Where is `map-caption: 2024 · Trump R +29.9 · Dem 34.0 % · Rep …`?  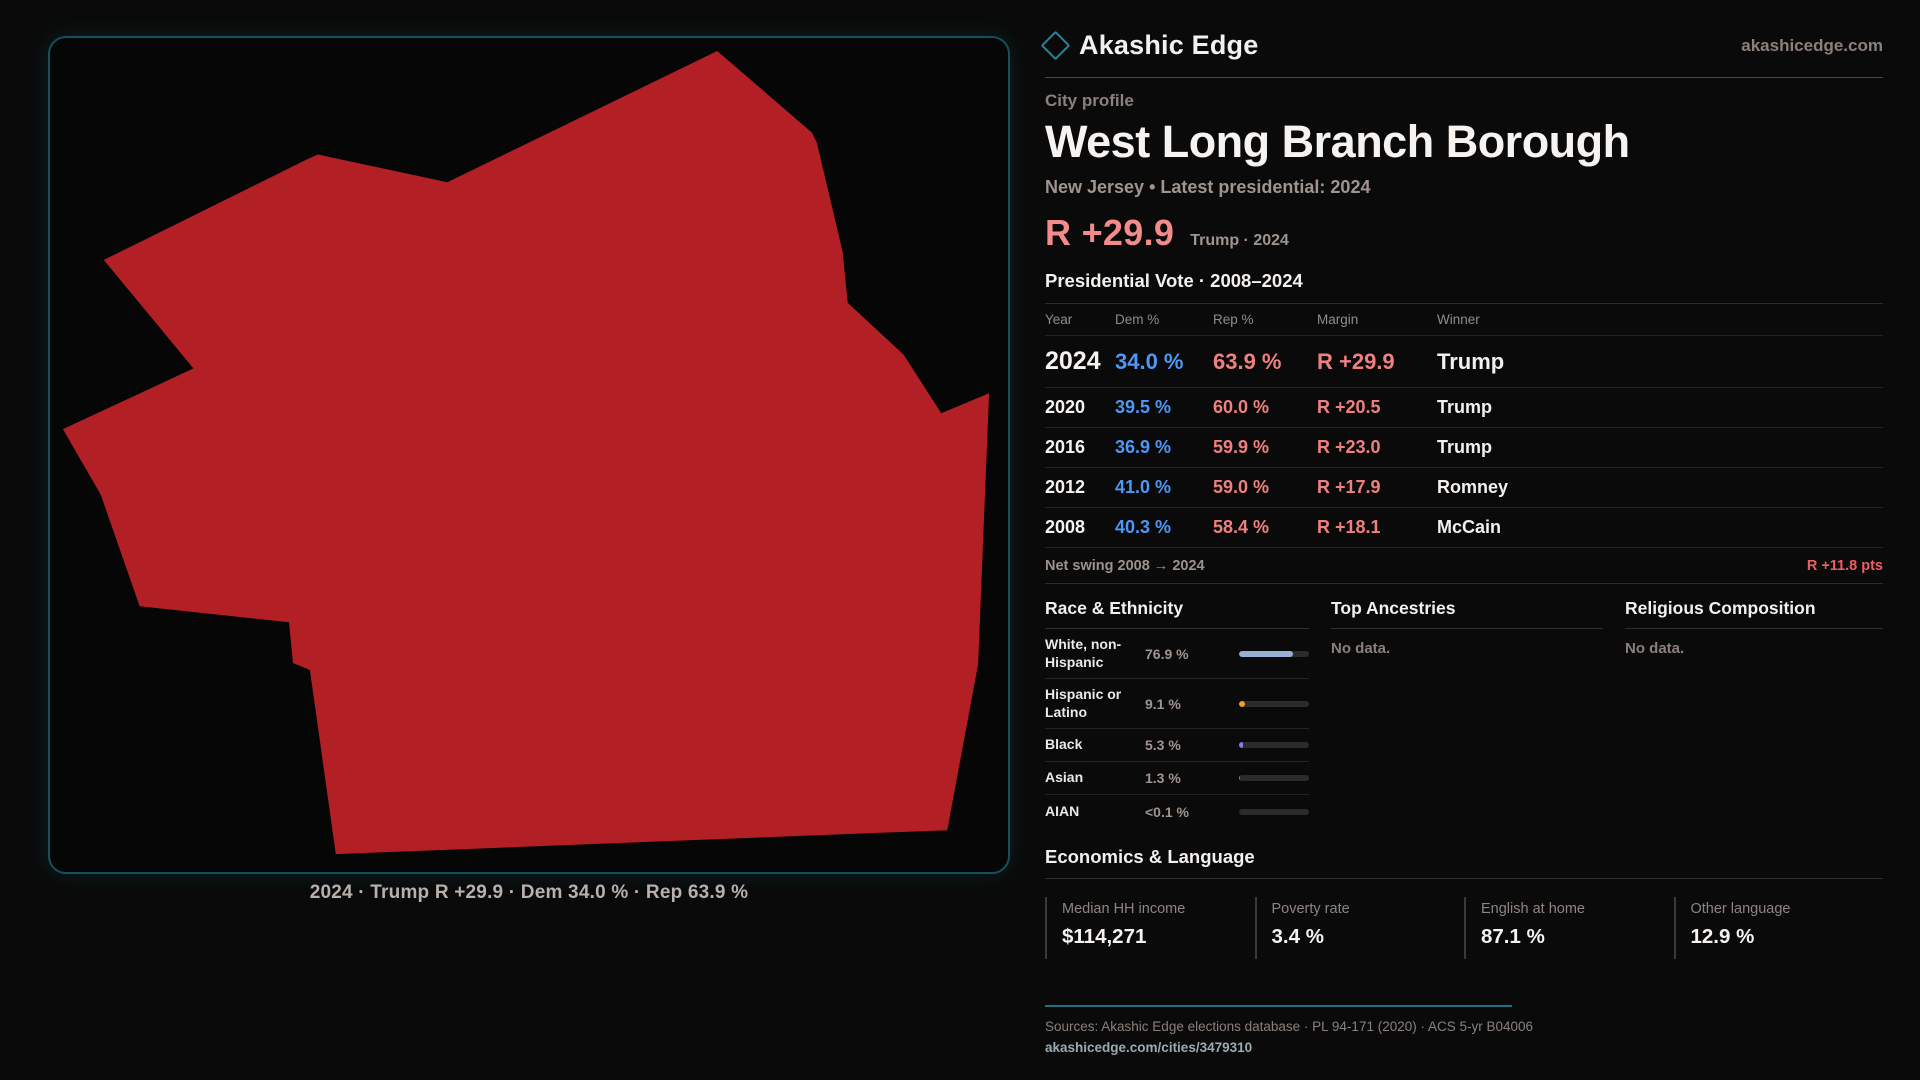 map-caption: 2024 · Trump R +29.9 · Dem 34.0 % · Rep … is located at coordinates (529, 892).